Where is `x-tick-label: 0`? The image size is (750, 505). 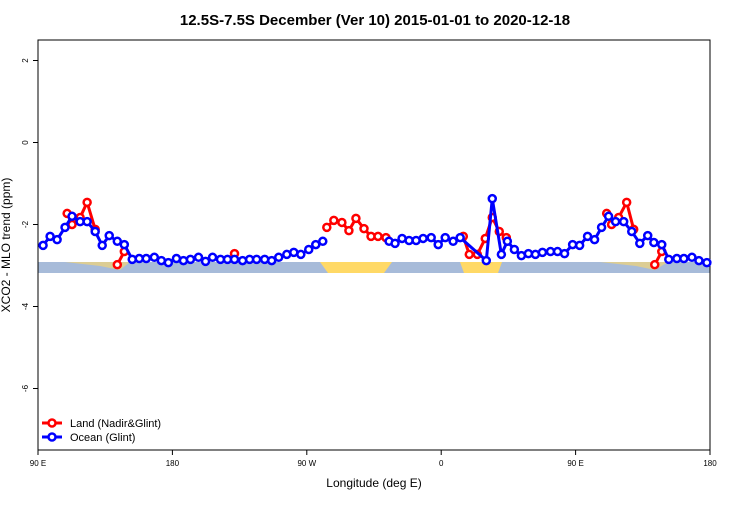 x-tick-label: 0 is located at coordinates (441, 463).